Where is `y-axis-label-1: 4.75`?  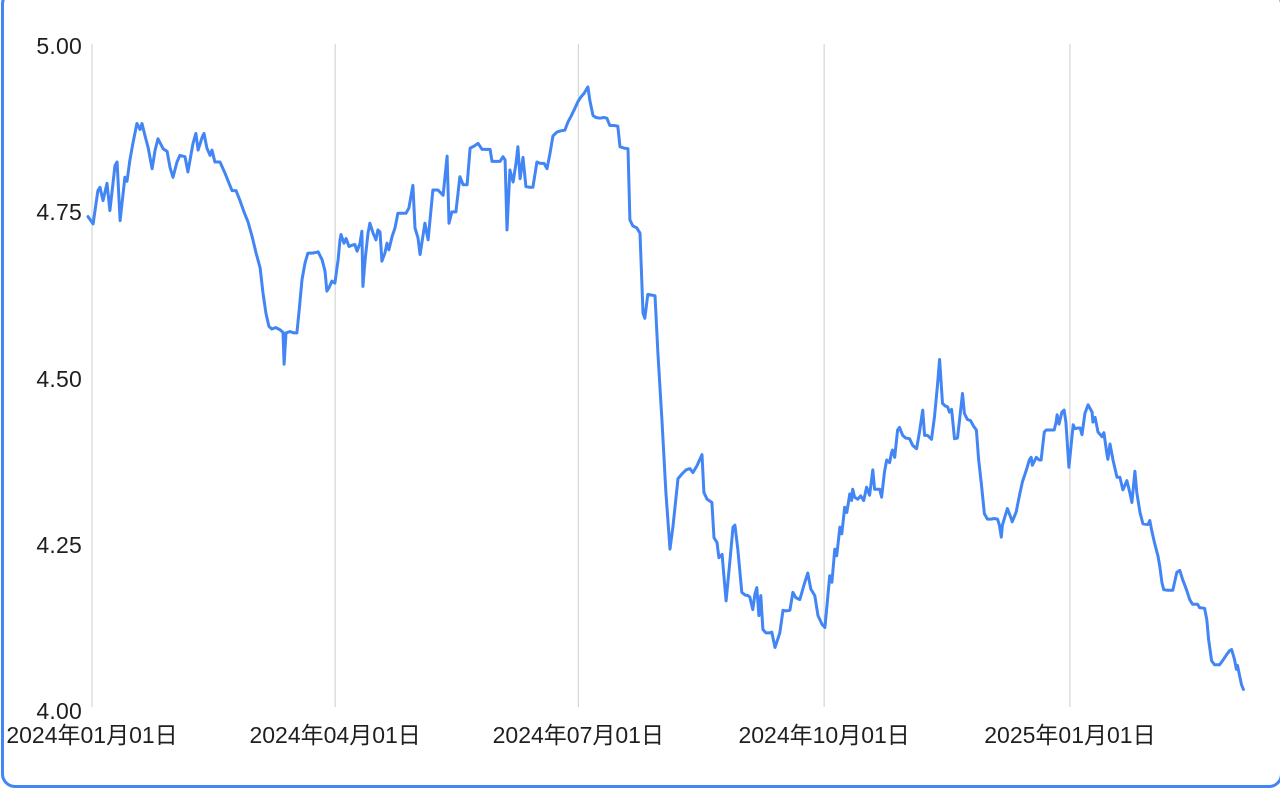
y-axis-label-1: 4.75 is located at coordinates (59, 212).